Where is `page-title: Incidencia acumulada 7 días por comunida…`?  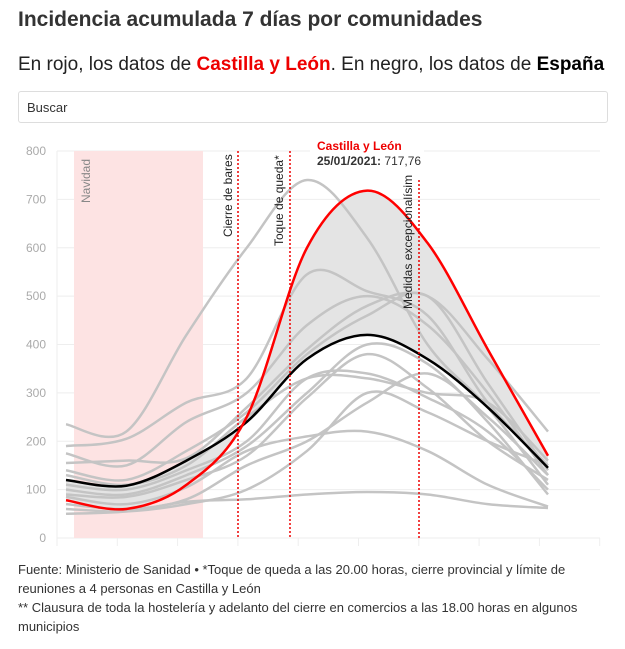
page-title: Incidencia acumulada 7 días por comunida… is located at coordinates (250, 19).